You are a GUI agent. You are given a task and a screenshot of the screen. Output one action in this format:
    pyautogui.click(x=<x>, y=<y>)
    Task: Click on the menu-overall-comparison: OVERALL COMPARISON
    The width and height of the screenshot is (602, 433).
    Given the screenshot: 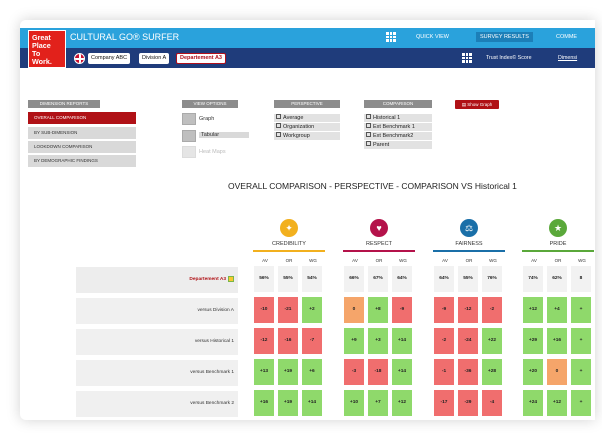 What is the action you would take?
    pyautogui.click(x=82, y=118)
    